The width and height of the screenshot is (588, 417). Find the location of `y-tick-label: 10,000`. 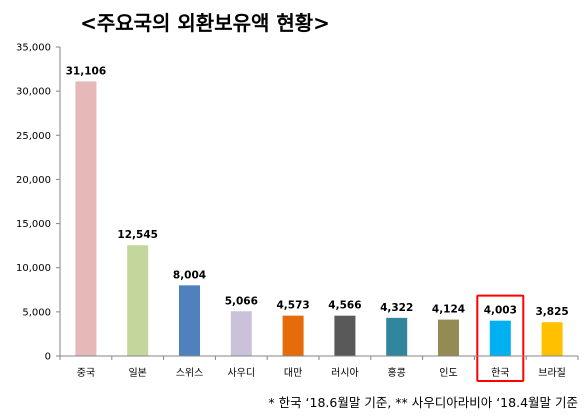

y-tick-label: 10,000 is located at coordinates (33, 268).